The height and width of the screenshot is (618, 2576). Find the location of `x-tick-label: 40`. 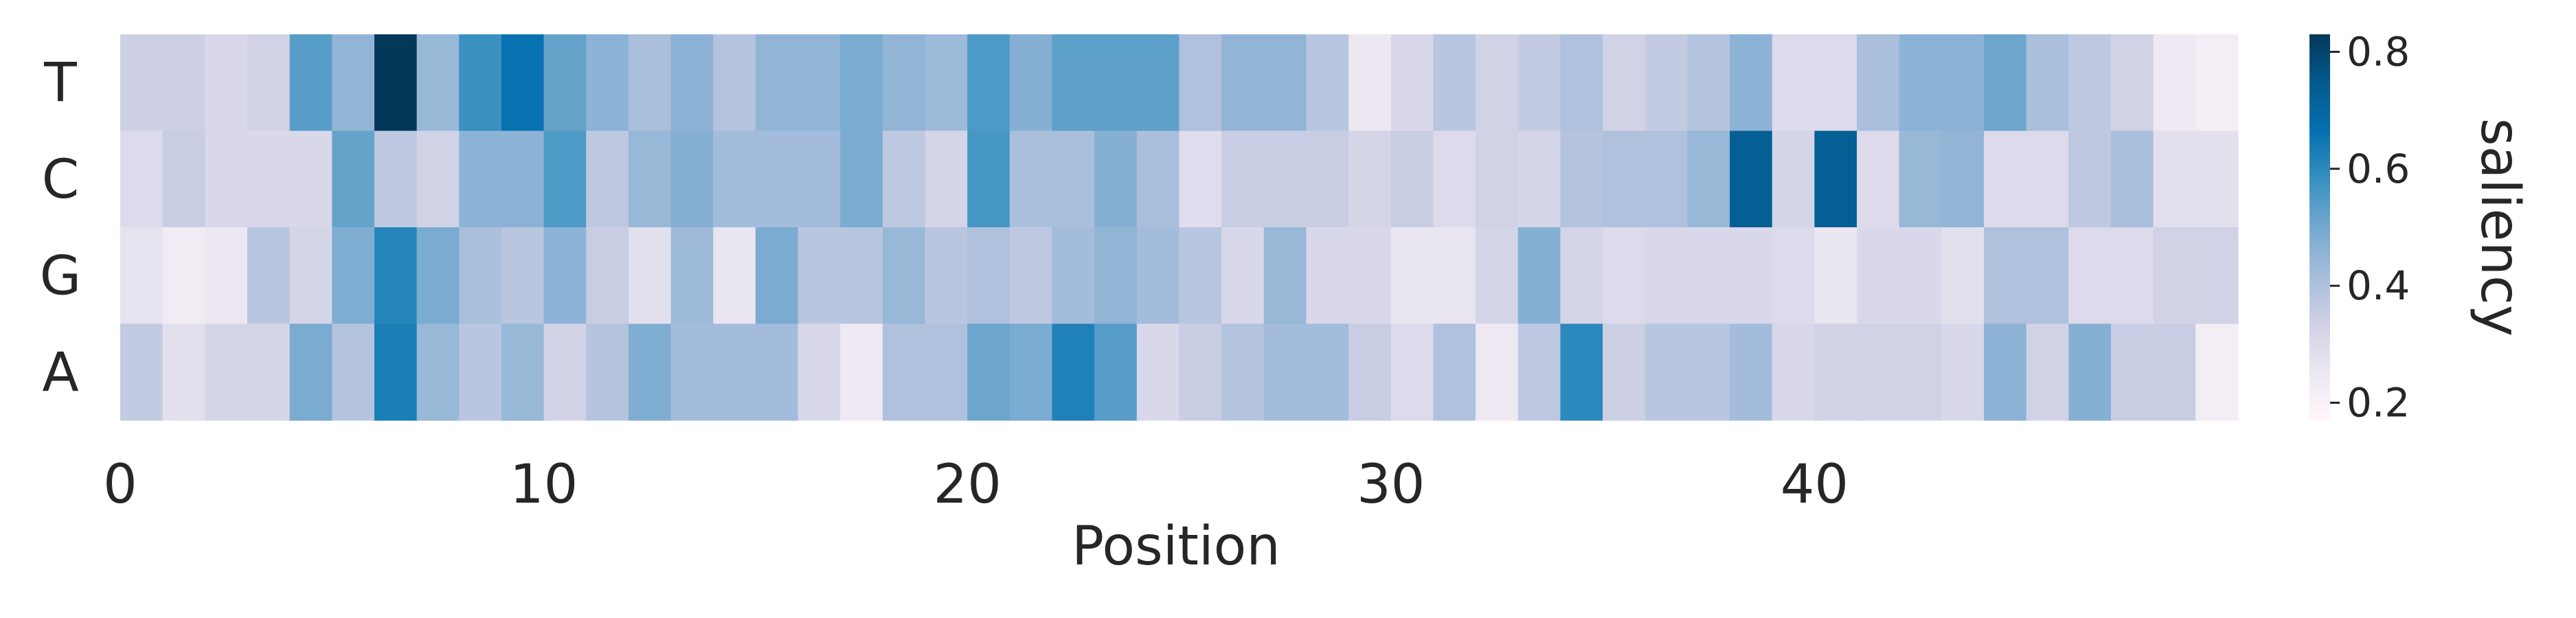

x-tick-label: 40 is located at coordinates (1815, 485).